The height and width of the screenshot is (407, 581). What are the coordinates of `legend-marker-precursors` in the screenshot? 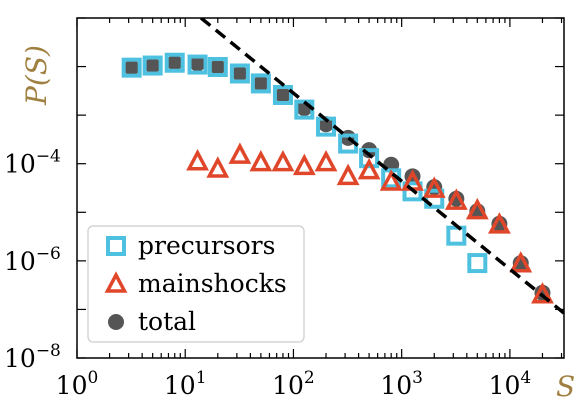 It's located at (116, 246).